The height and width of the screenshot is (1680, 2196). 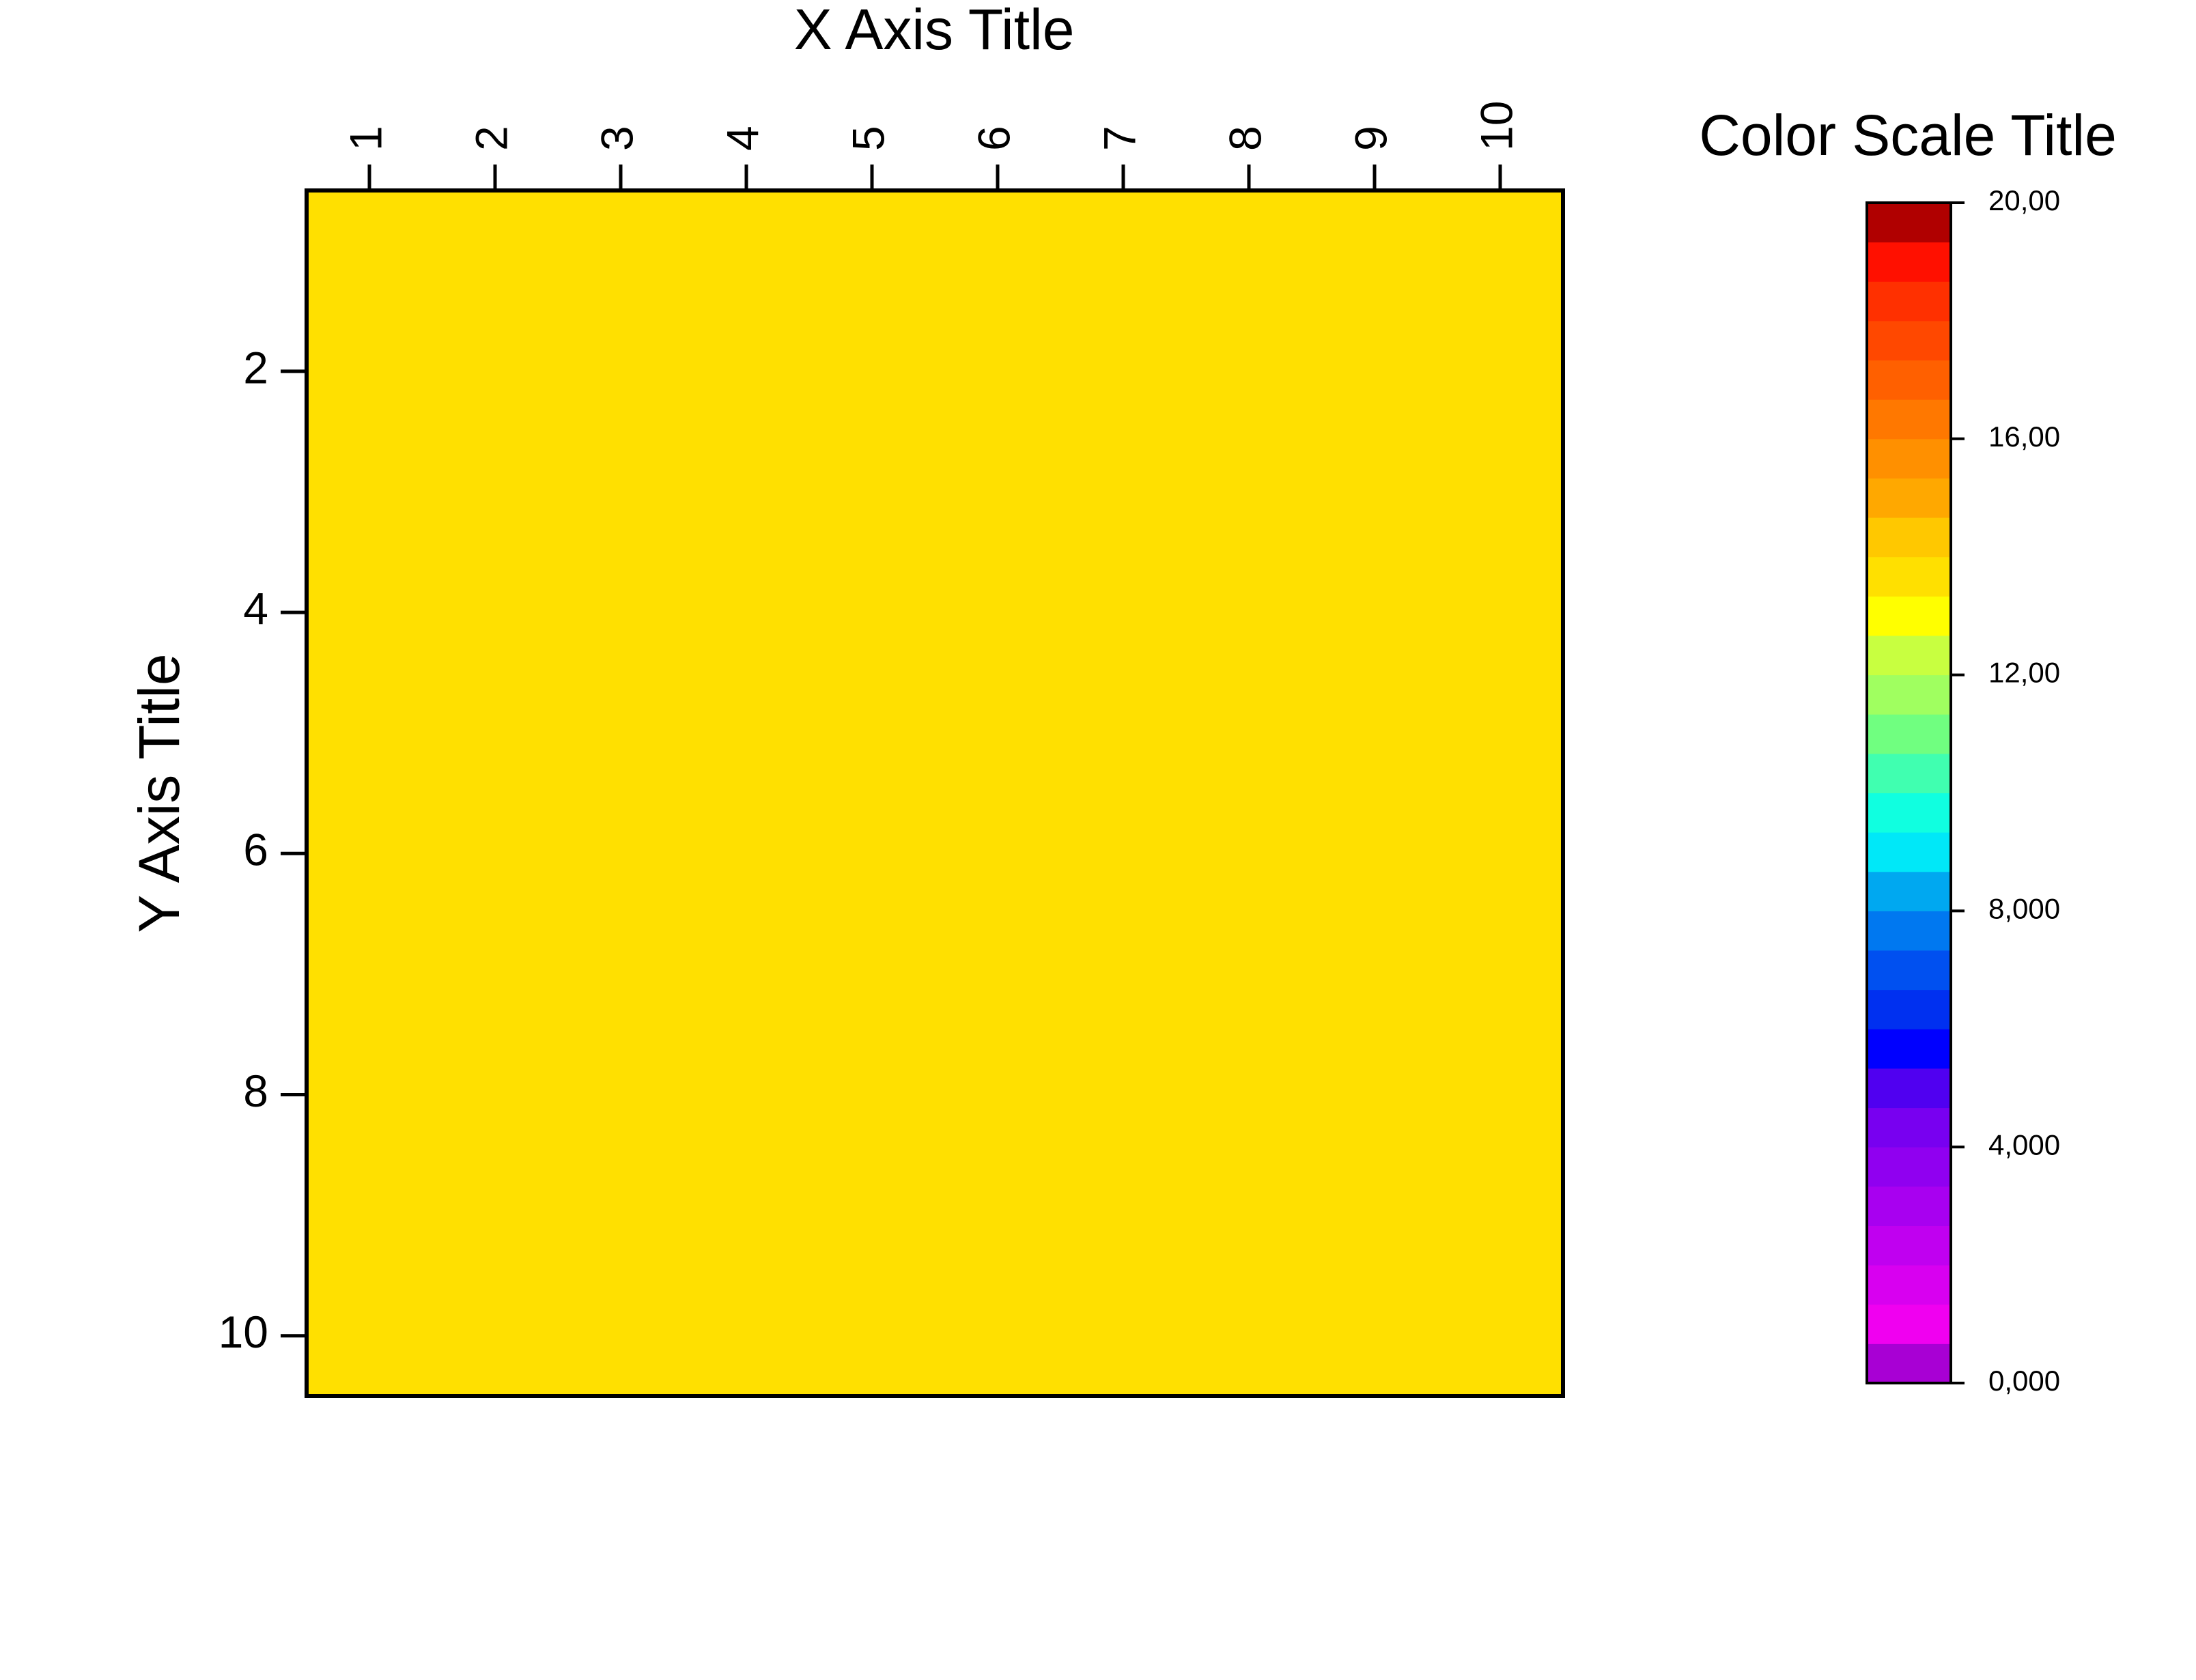 What do you see at coordinates (934, 30) in the screenshot?
I see `x-axis-title: X Axis Title` at bounding box center [934, 30].